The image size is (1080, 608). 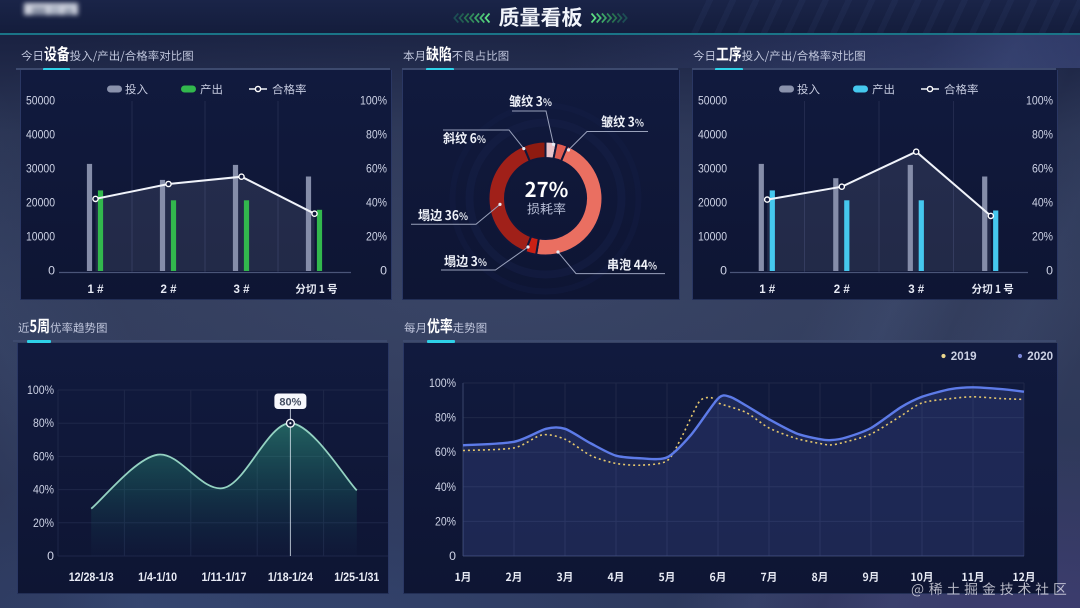 What do you see at coordinates (291, 578) in the screenshot?
I see `svg-text: 1/18-1/24` at bounding box center [291, 578].